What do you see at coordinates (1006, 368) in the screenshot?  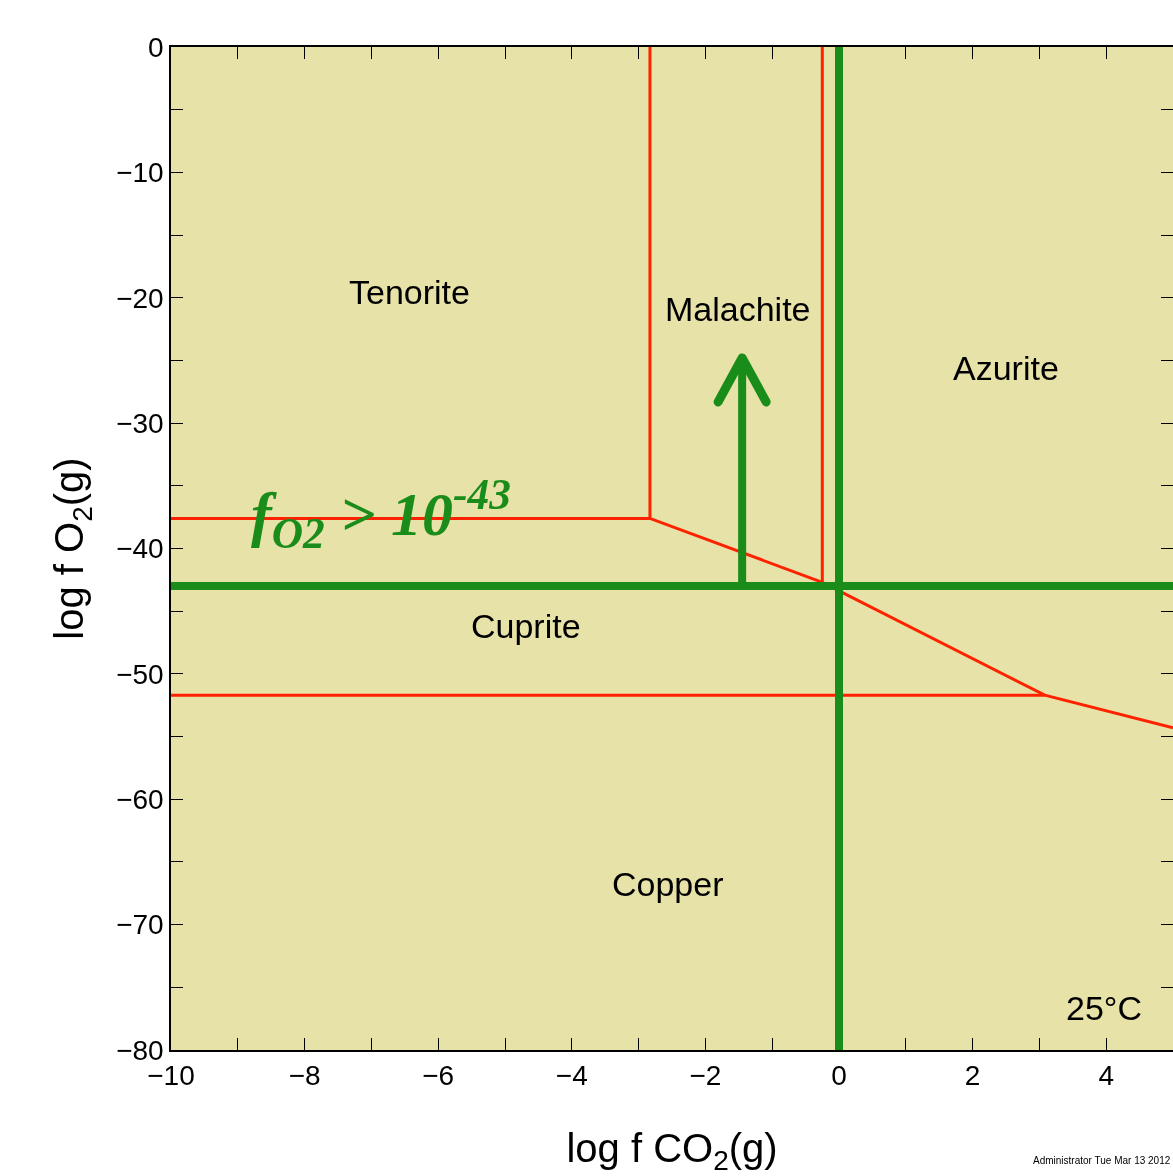 I see `annotation: Azurite` at bounding box center [1006, 368].